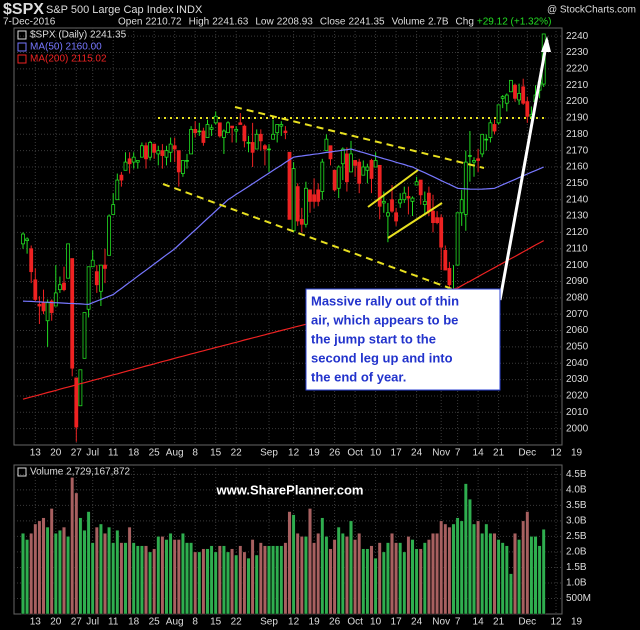 This screenshot has width=640, height=630. I want to click on arrow-head, so click(546, 44).